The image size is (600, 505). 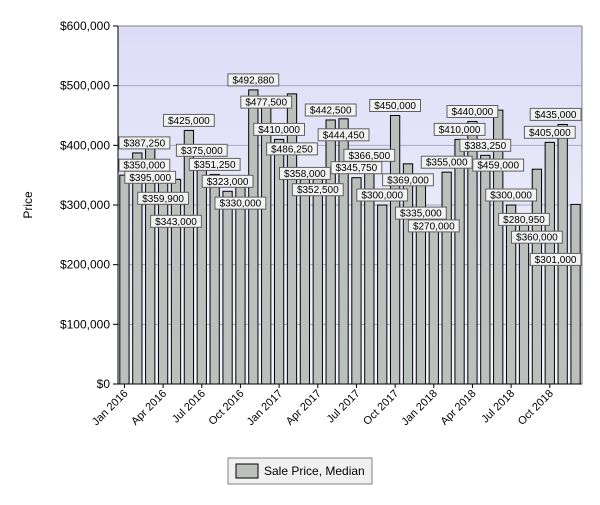 I want to click on x-tick-label: Jul 2018, so click(x=498, y=407).